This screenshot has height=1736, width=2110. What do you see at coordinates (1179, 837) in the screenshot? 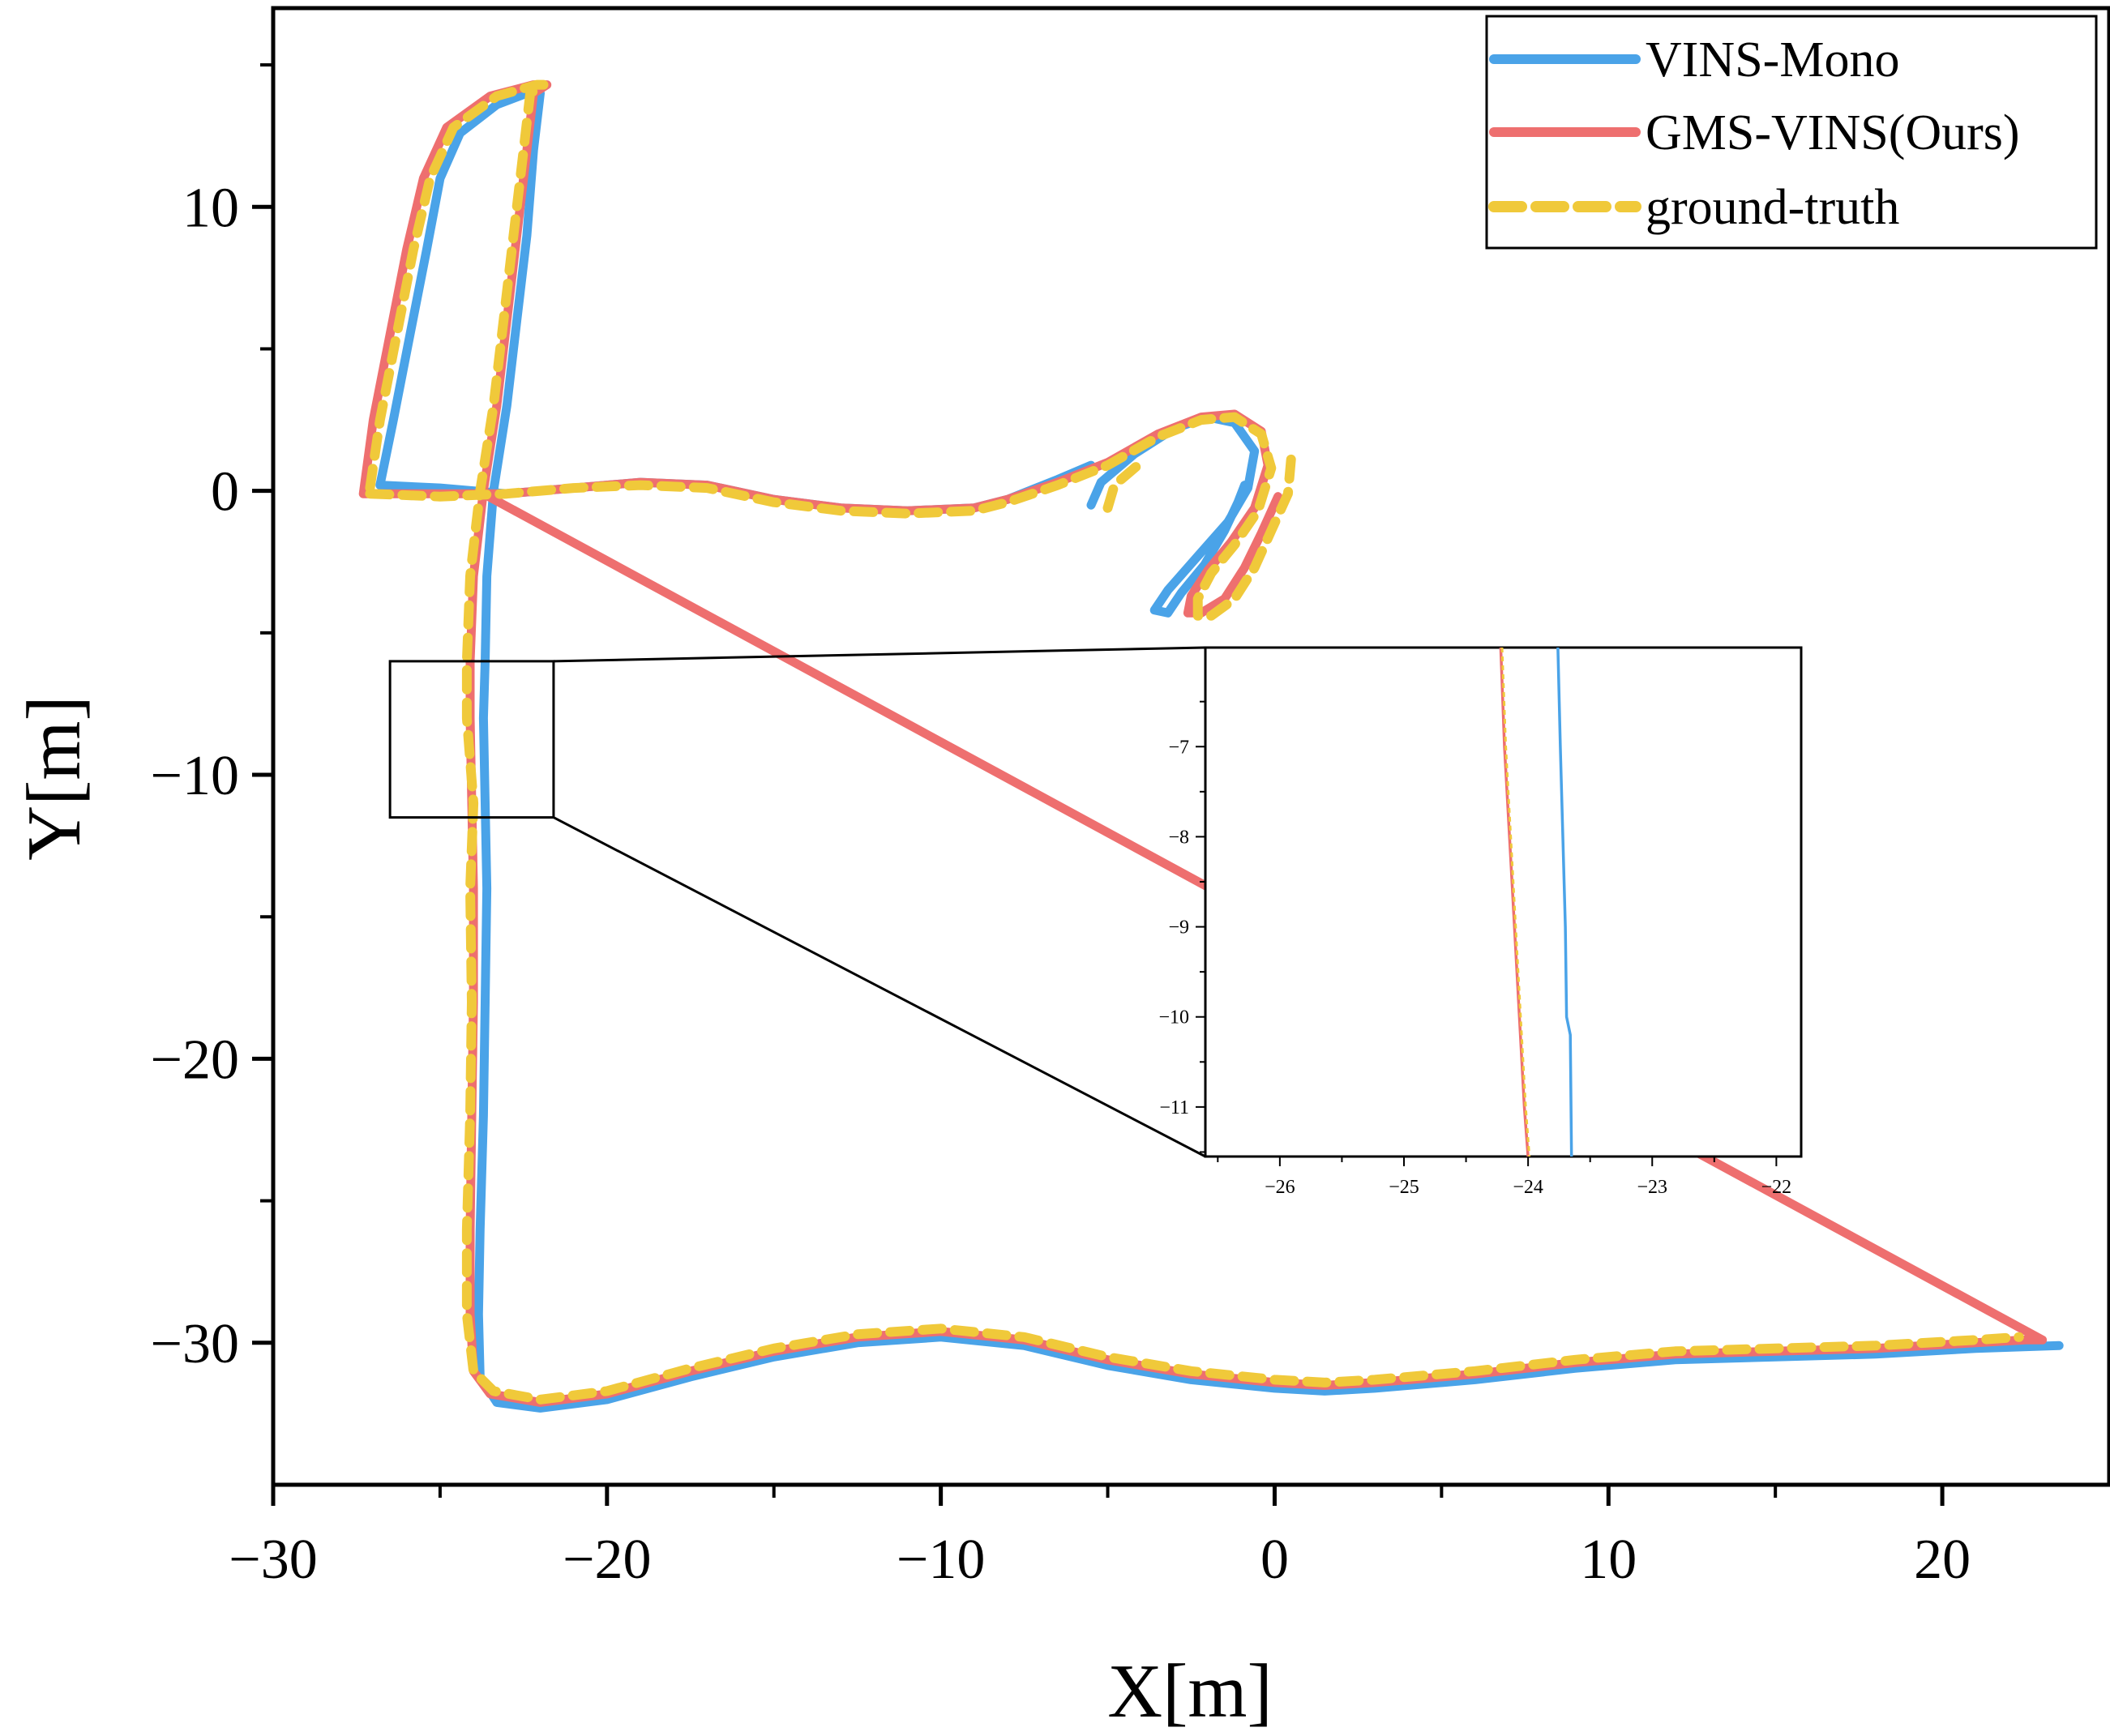
I see `inset-y-tick-label: −8` at bounding box center [1179, 837].